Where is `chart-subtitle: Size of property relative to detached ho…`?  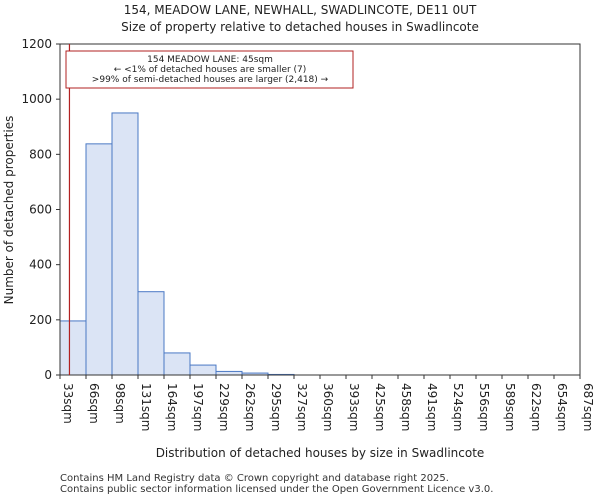
chart-subtitle: Size of property relative to detached ho… is located at coordinates (300, 27).